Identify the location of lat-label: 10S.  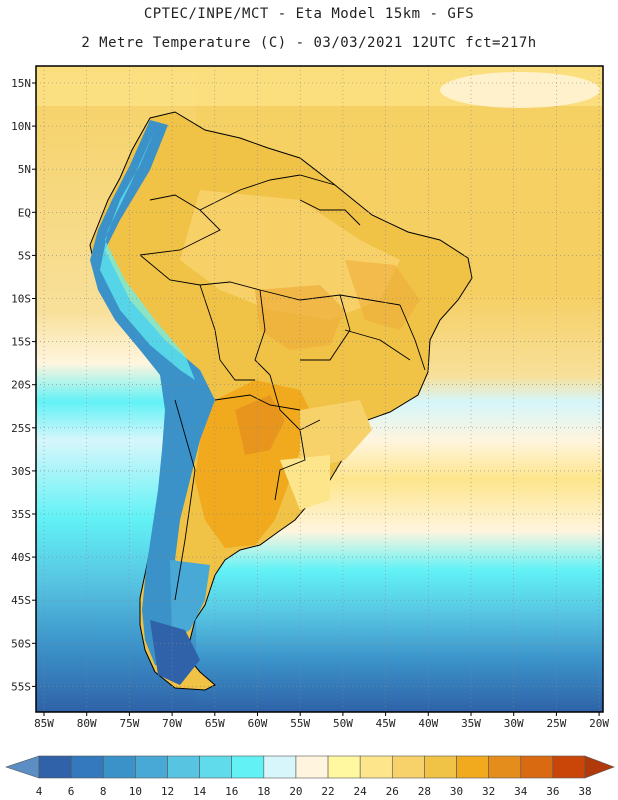
(21, 299).